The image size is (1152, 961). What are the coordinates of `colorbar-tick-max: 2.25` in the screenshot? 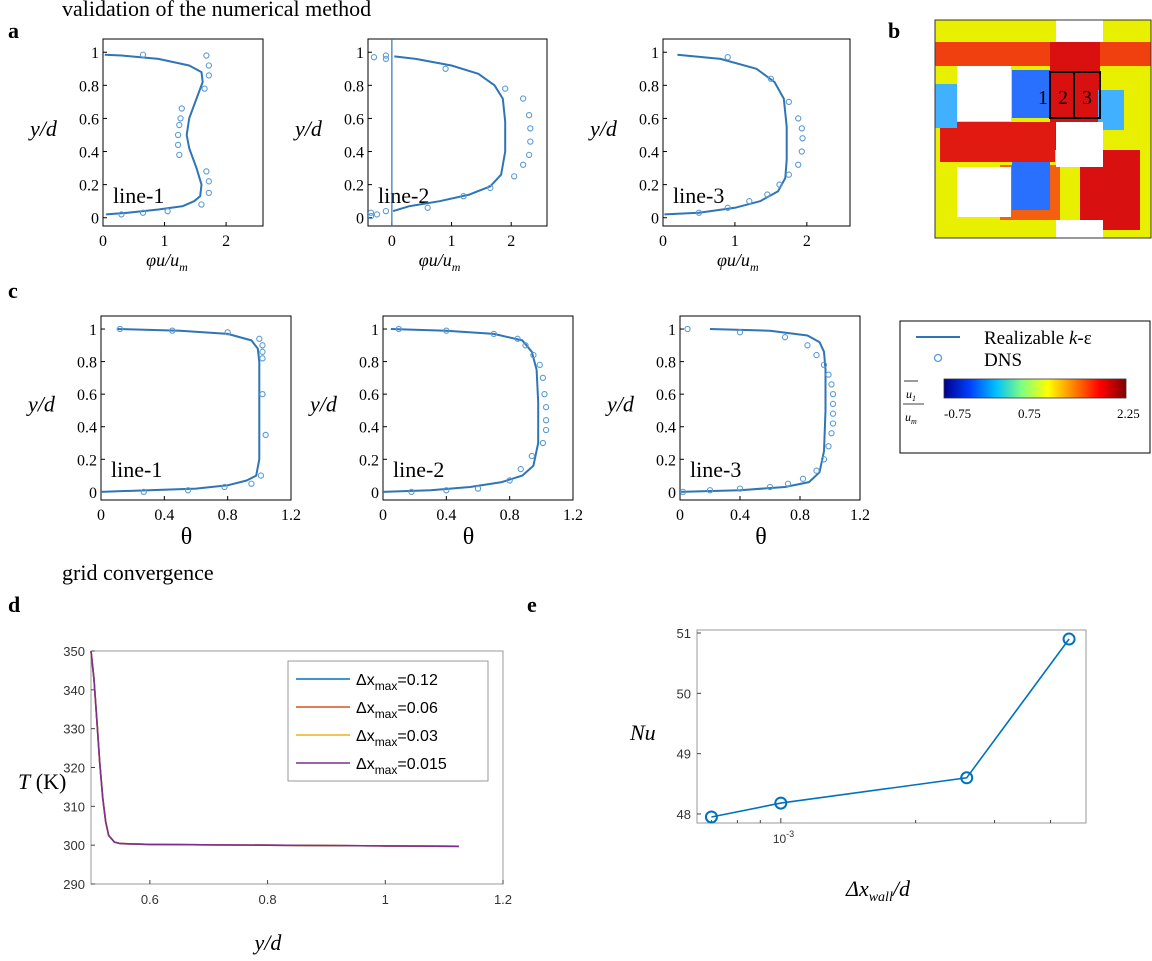 It's located at (1128, 413).